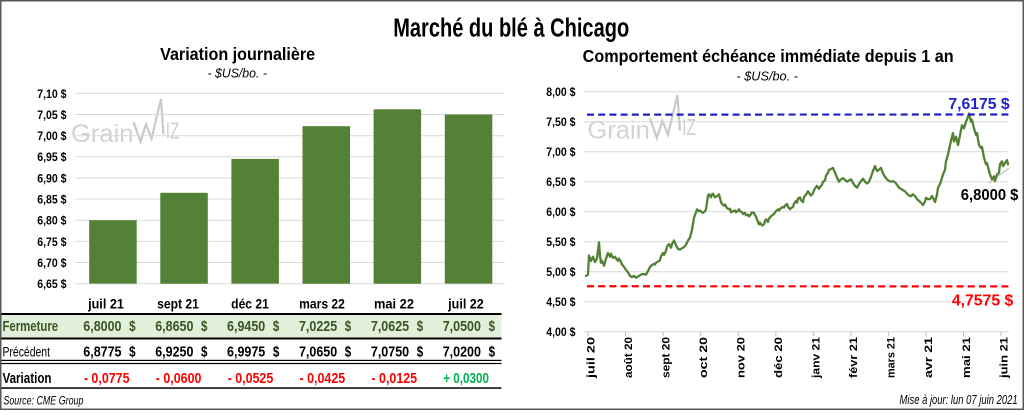  I want to click on svg-text: janv 21, so click(816, 358).